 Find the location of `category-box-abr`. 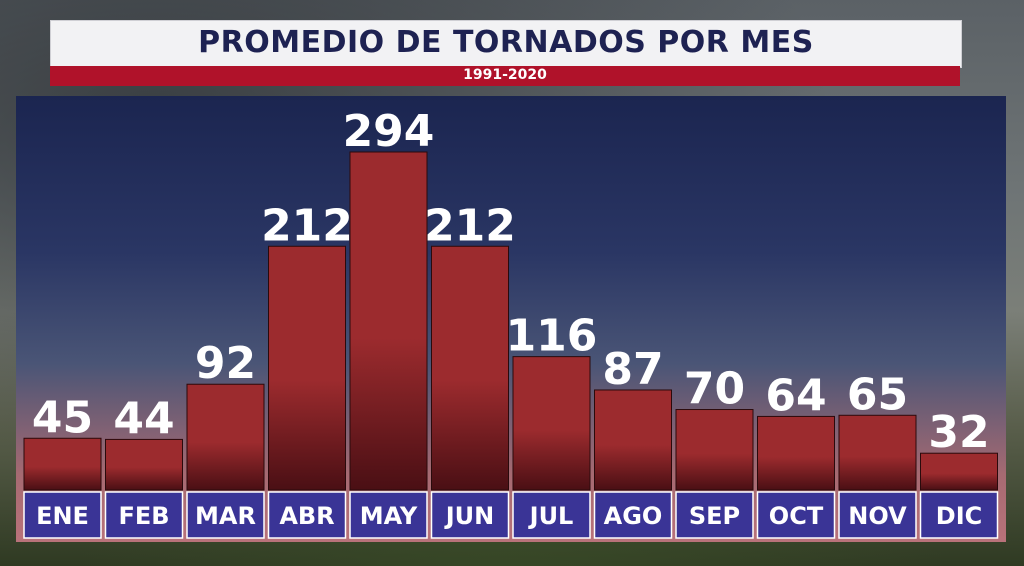

category-box-abr is located at coordinates (307, 515).